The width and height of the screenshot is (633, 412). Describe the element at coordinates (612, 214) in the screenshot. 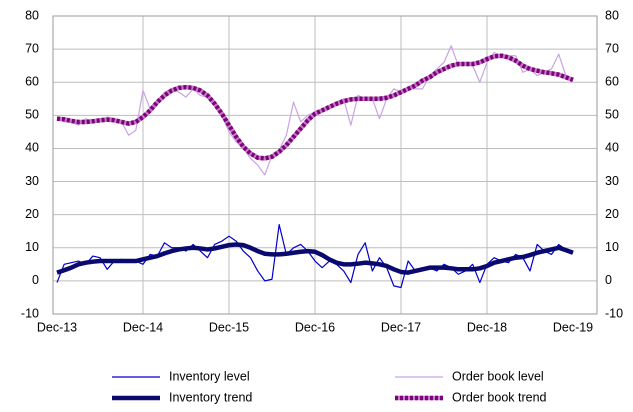

I see `y2-tick-label: 20` at that location.